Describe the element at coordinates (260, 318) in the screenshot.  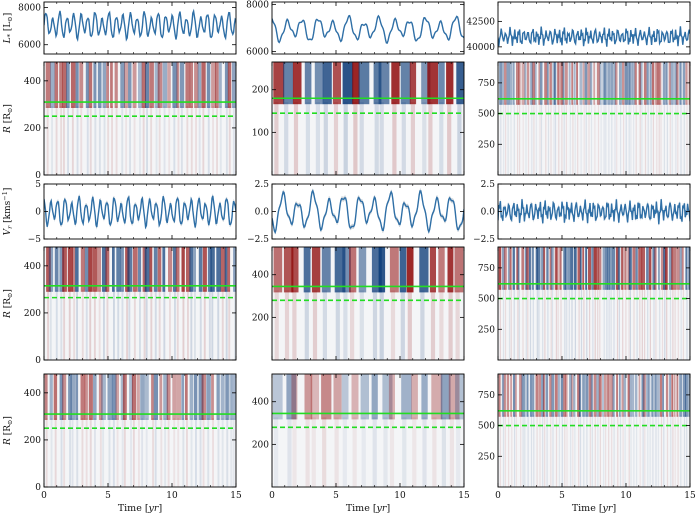
I see `y-tick-label: 200` at that location.